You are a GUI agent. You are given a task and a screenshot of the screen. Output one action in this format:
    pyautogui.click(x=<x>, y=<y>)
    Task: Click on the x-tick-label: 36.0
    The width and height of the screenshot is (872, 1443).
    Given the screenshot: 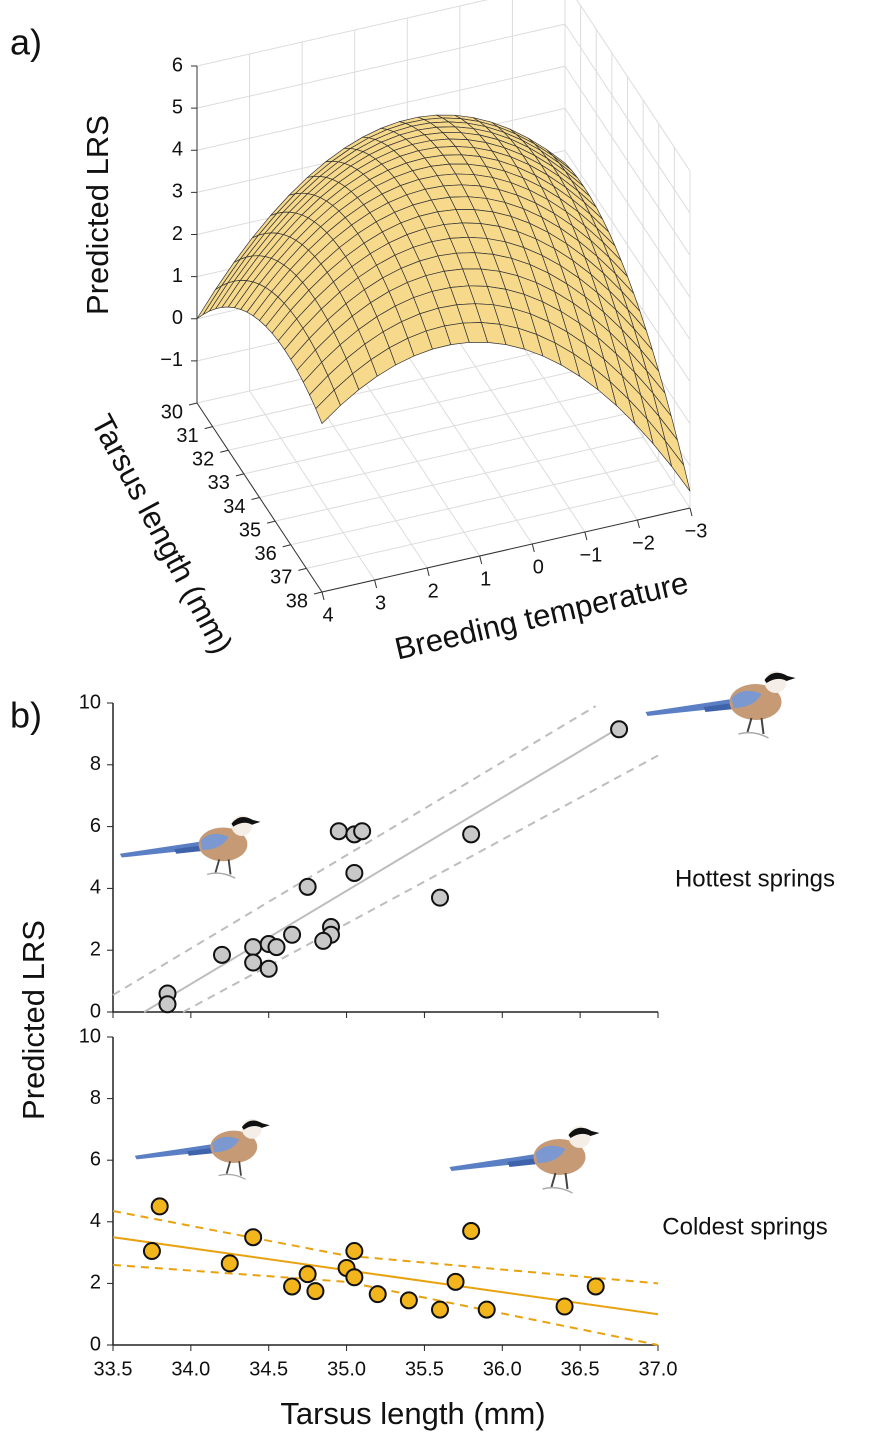 What is the action you would take?
    pyautogui.click(x=502, y=1369)
    